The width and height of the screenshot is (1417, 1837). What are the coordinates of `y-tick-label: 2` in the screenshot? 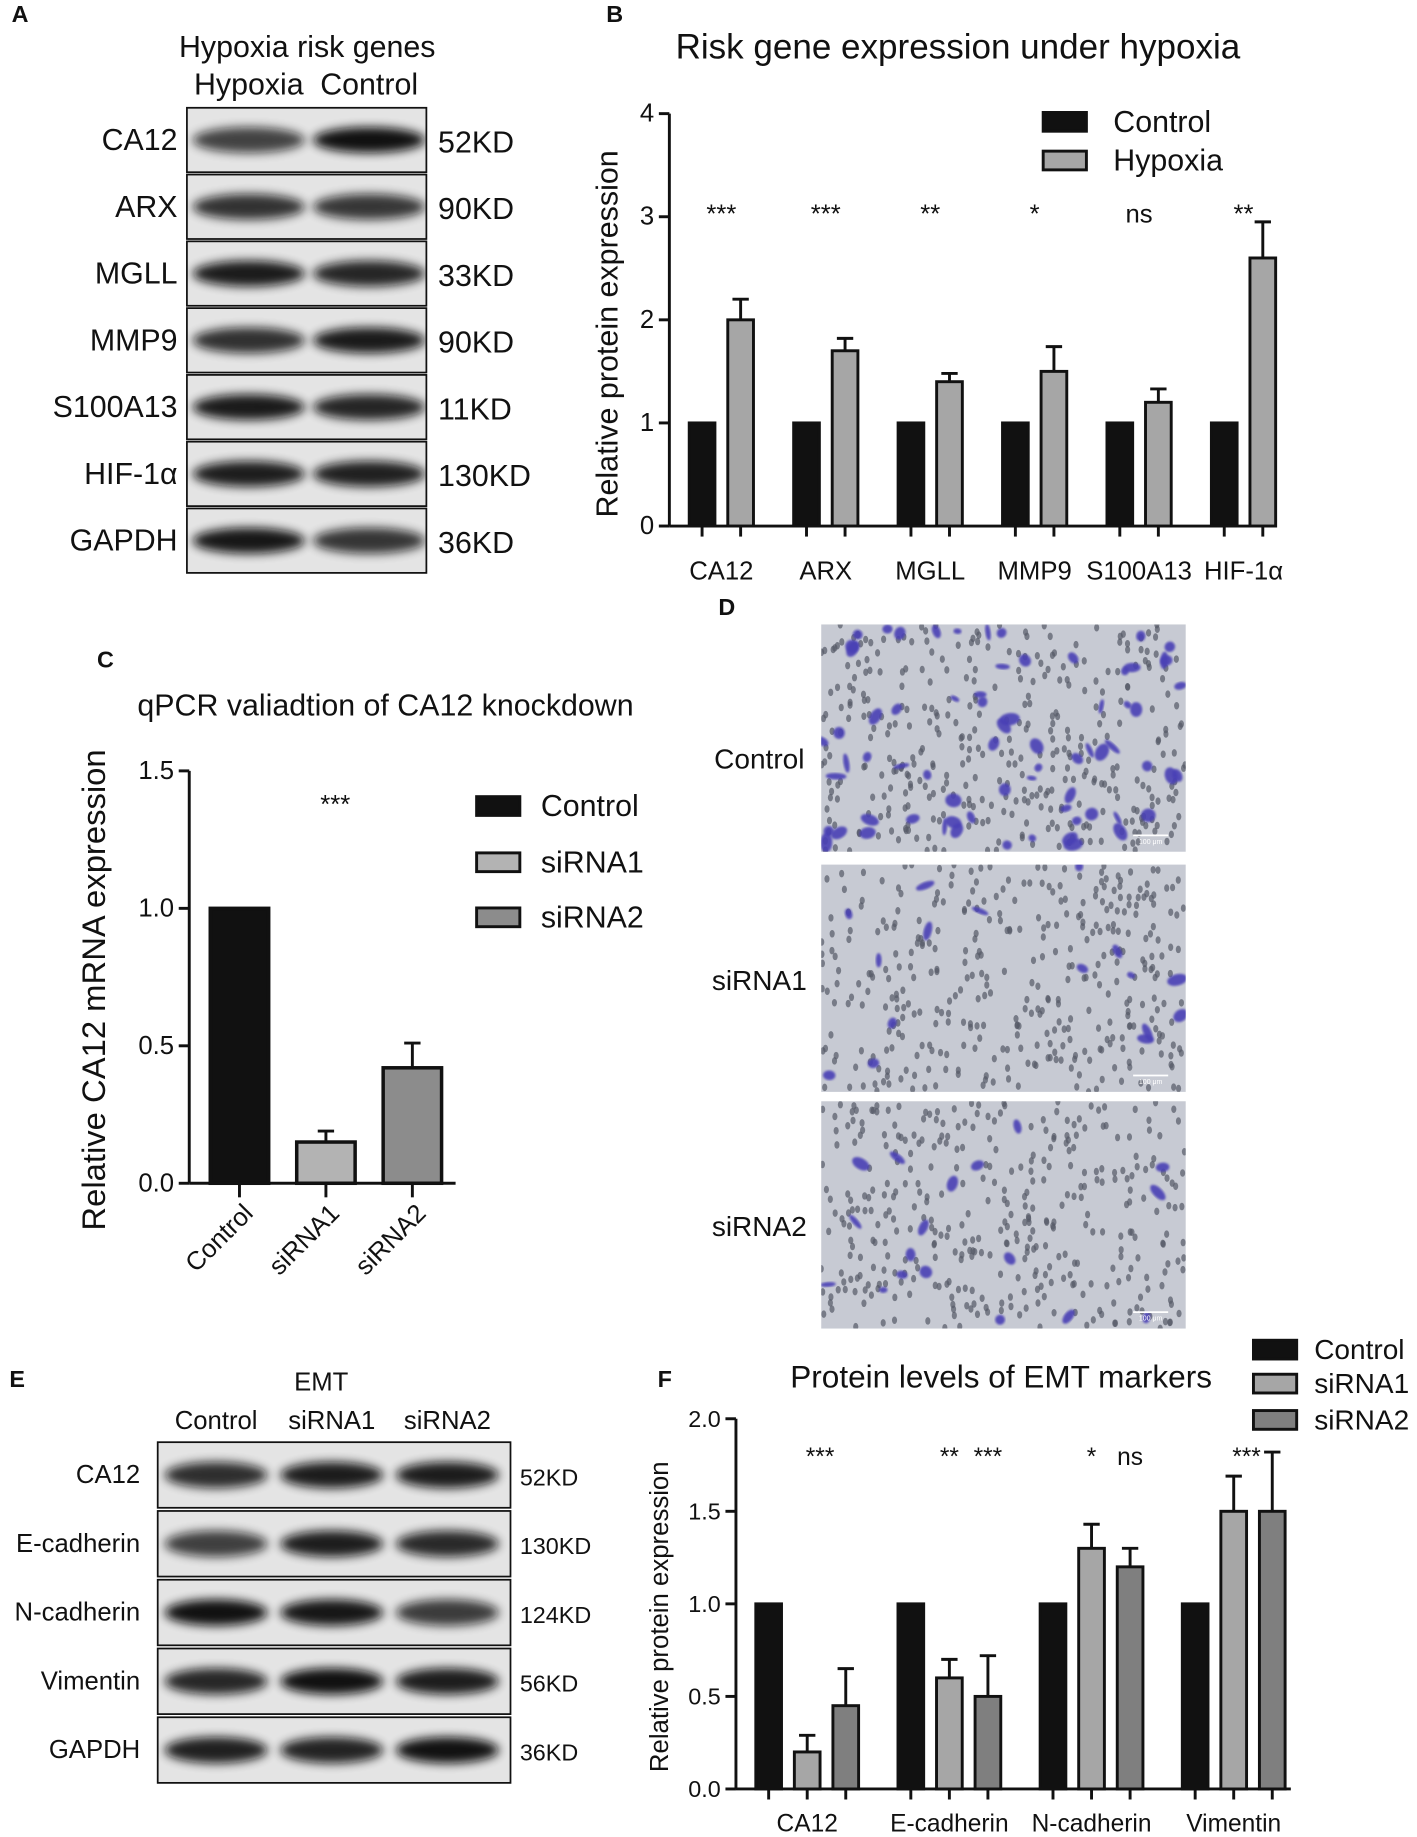 It's located at (647, 320).